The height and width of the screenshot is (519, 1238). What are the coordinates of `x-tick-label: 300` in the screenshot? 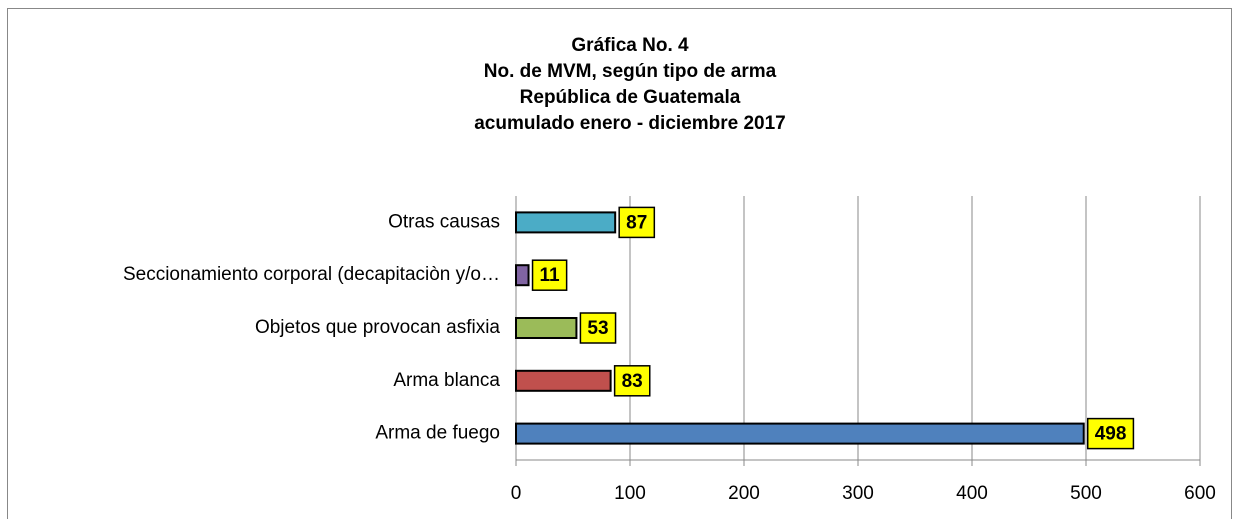 It's located at (858, 493).